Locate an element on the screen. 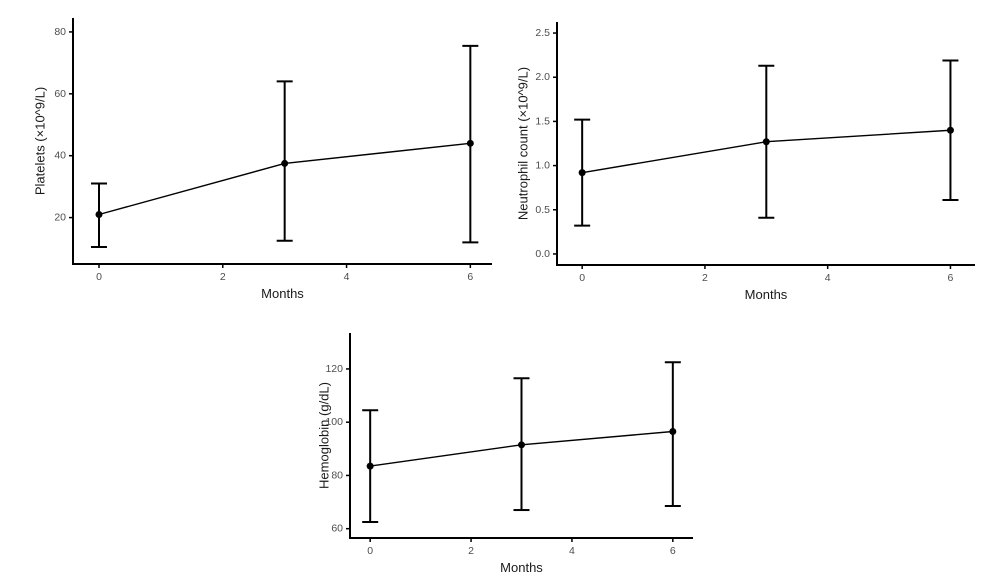 Image resolution: width=1005 pixels, height=582 pixels. y-tick-label: 20 is located at coordinates (60, 218).